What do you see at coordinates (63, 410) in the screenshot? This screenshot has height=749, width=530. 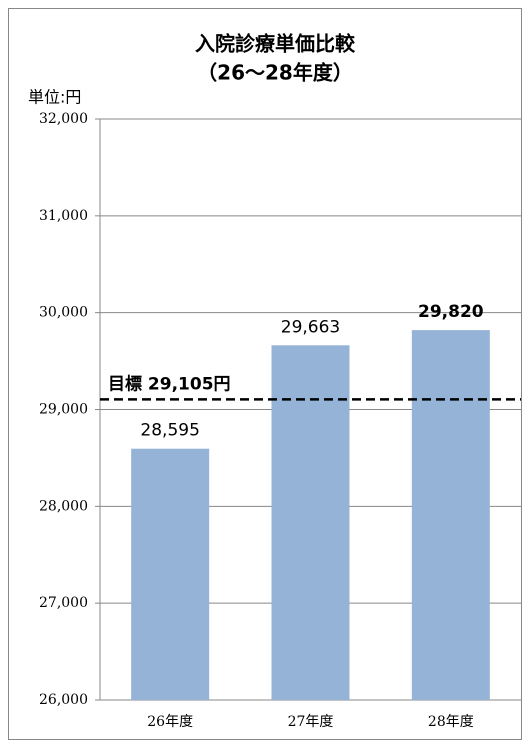 I see `y-tick-label: 29,000` at bounding box center [63, 410].